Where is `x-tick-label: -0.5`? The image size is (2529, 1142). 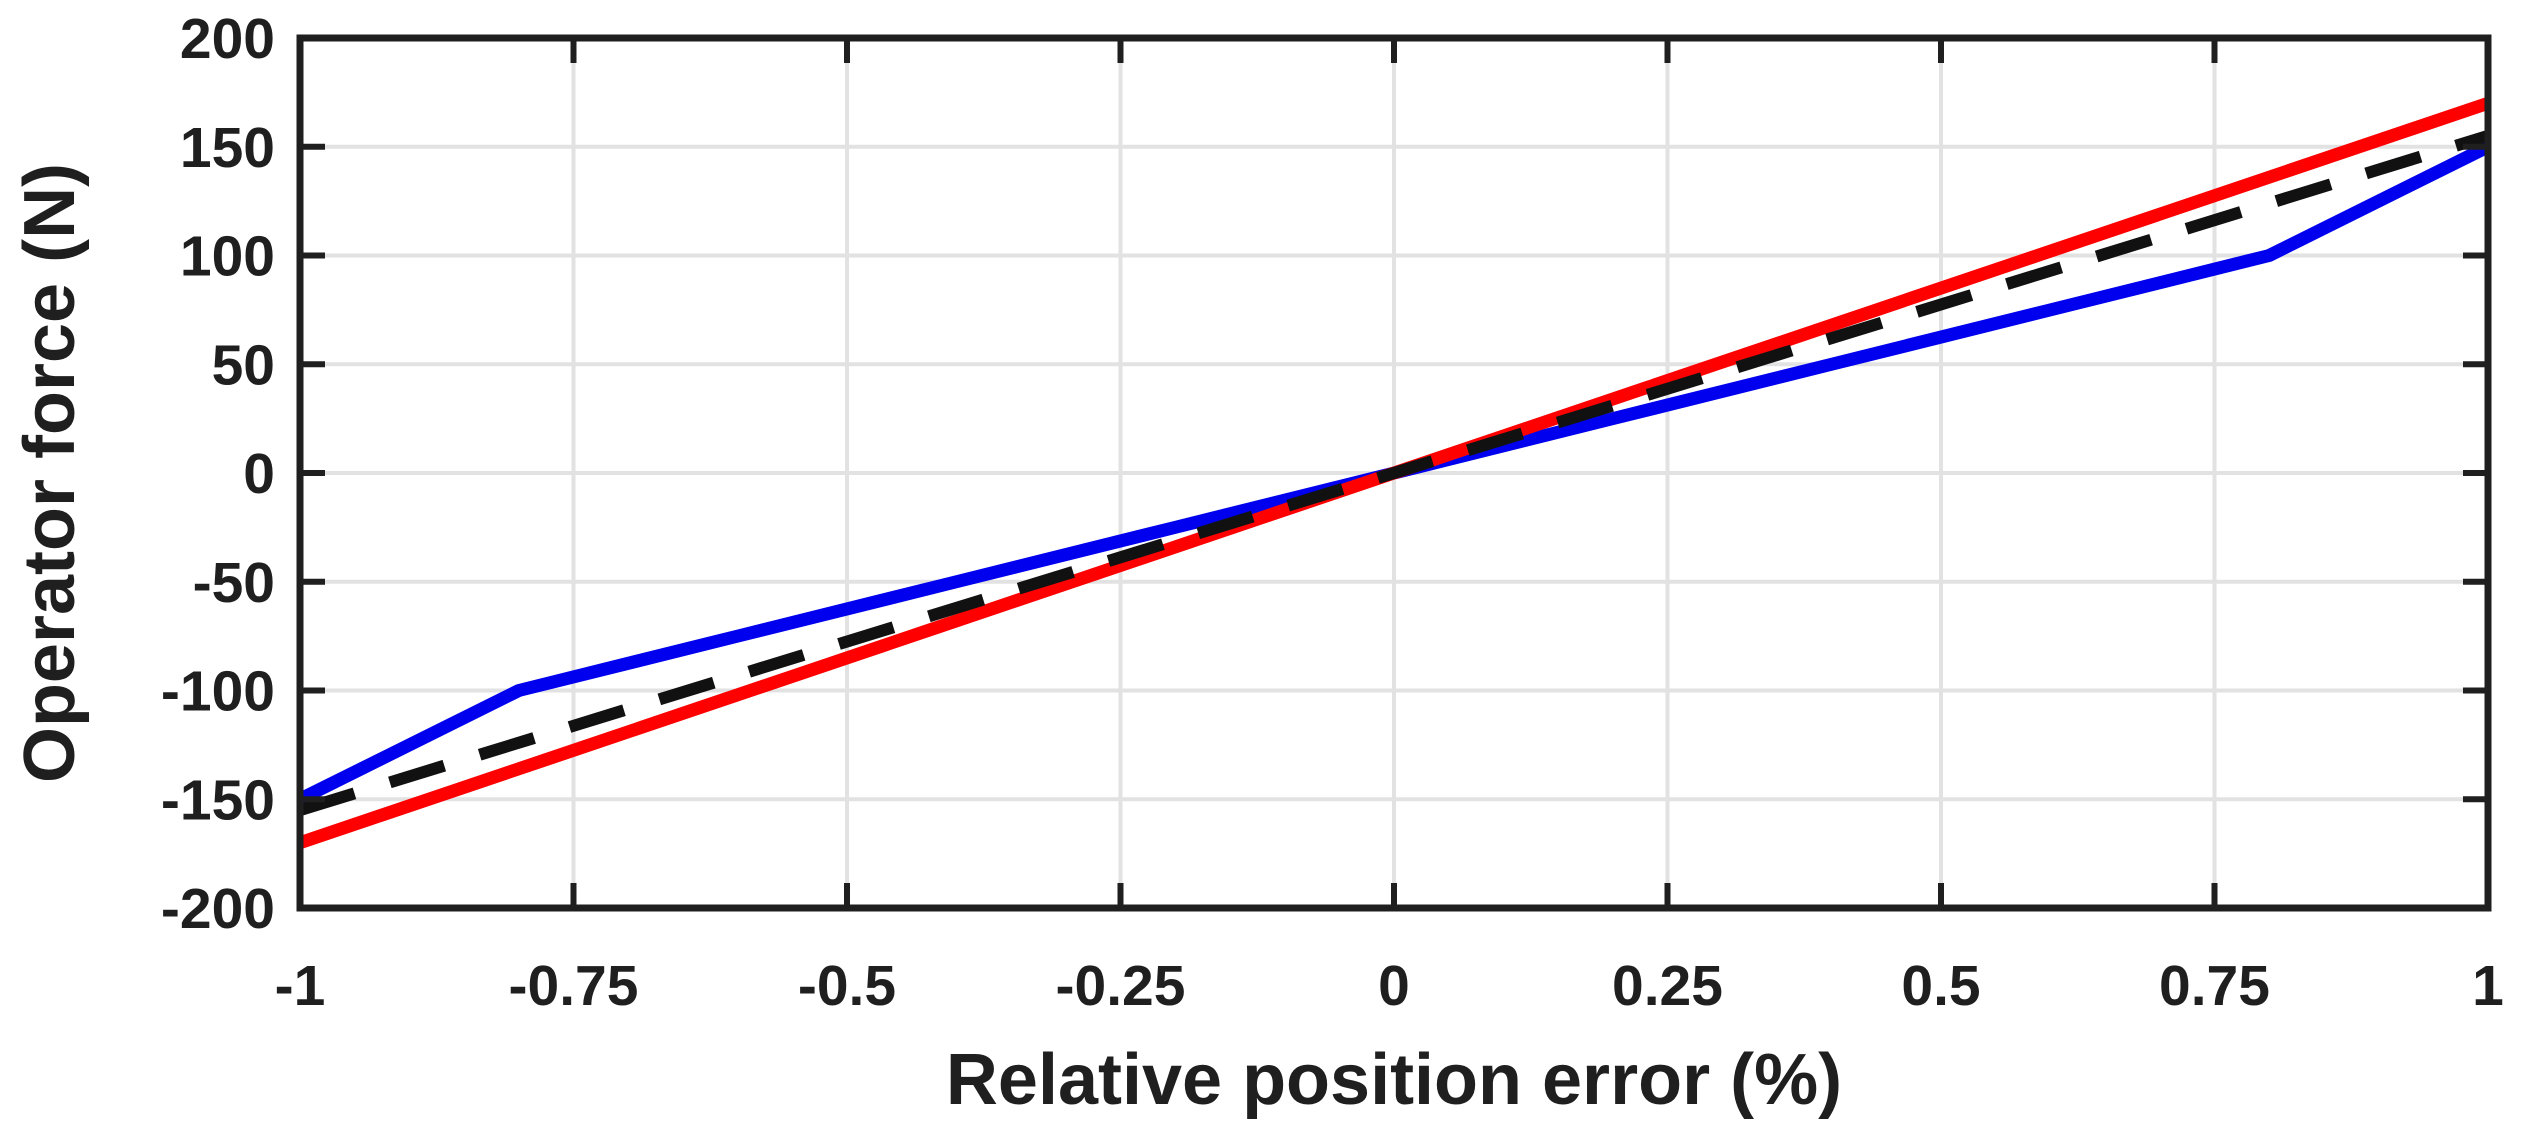
x-tick-label: -0.5 is located at coordinates (847, 986).